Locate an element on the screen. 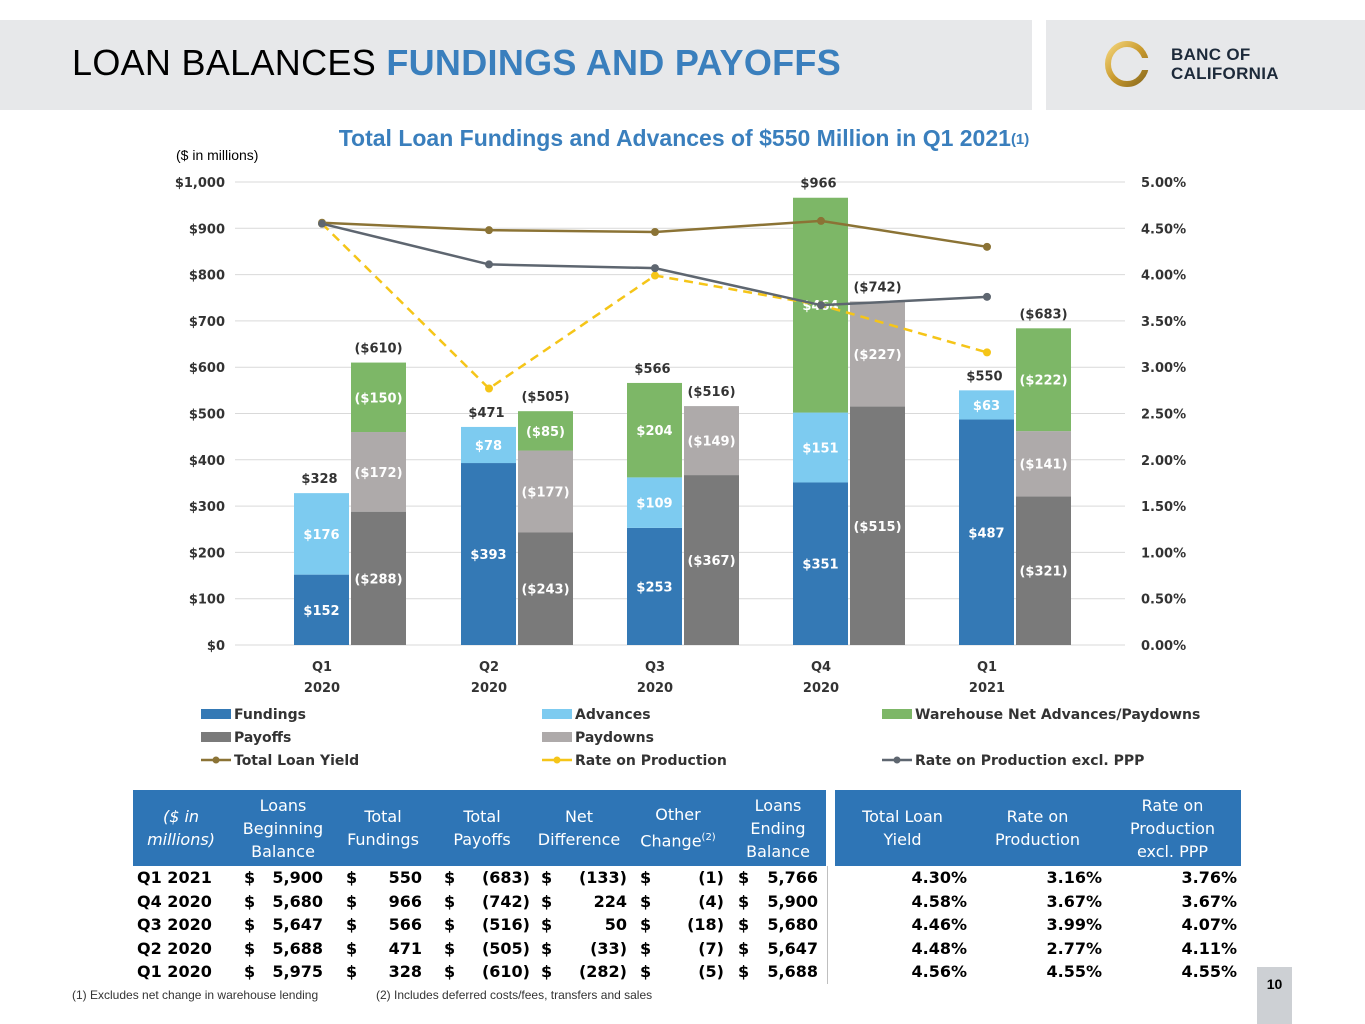  legend-label-advances: Advances is located at coordinates (613, 715).